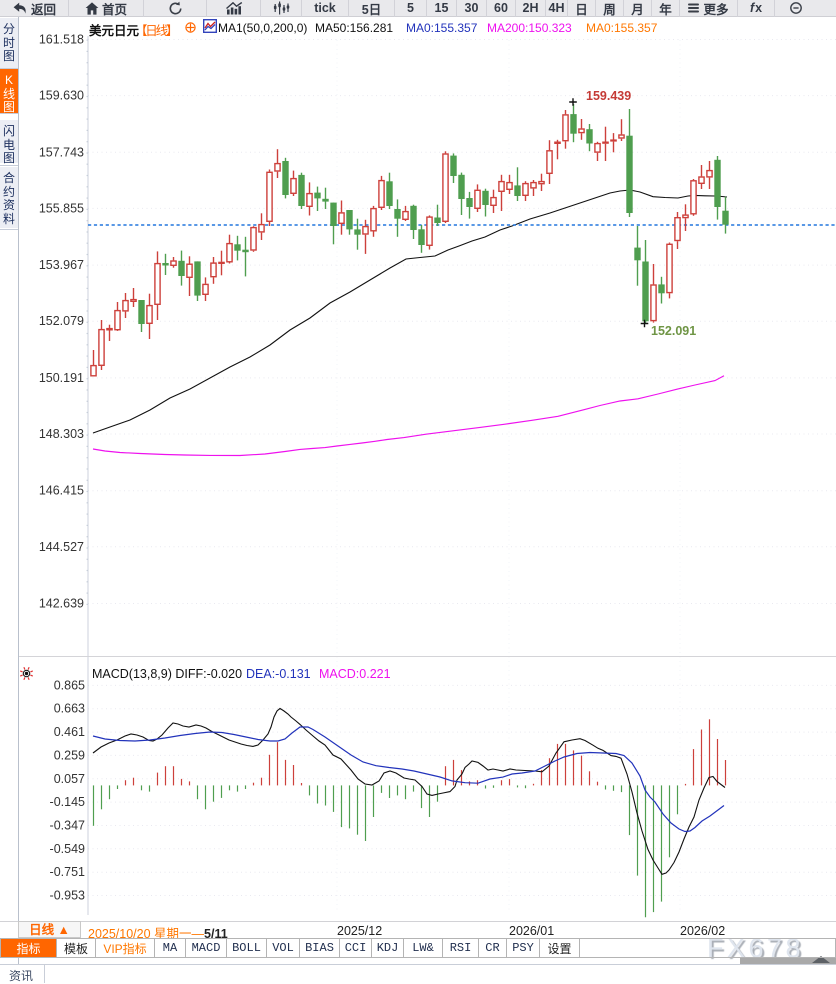  Describe the element at coordinates (69, 732) in the screenshot. I see `svg-text: 0.461` at that location.